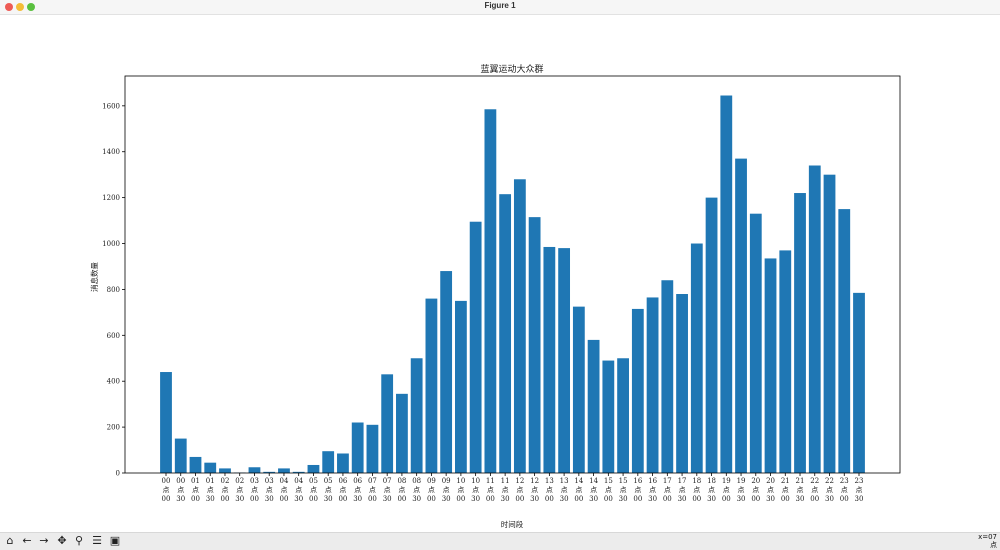 The height and width of the screenshot is (550, 1000). What do you see at coordinates (512, 524) in the screenshot?
I see `x-axis-label: 时间段` at bounding box center [512, 524].